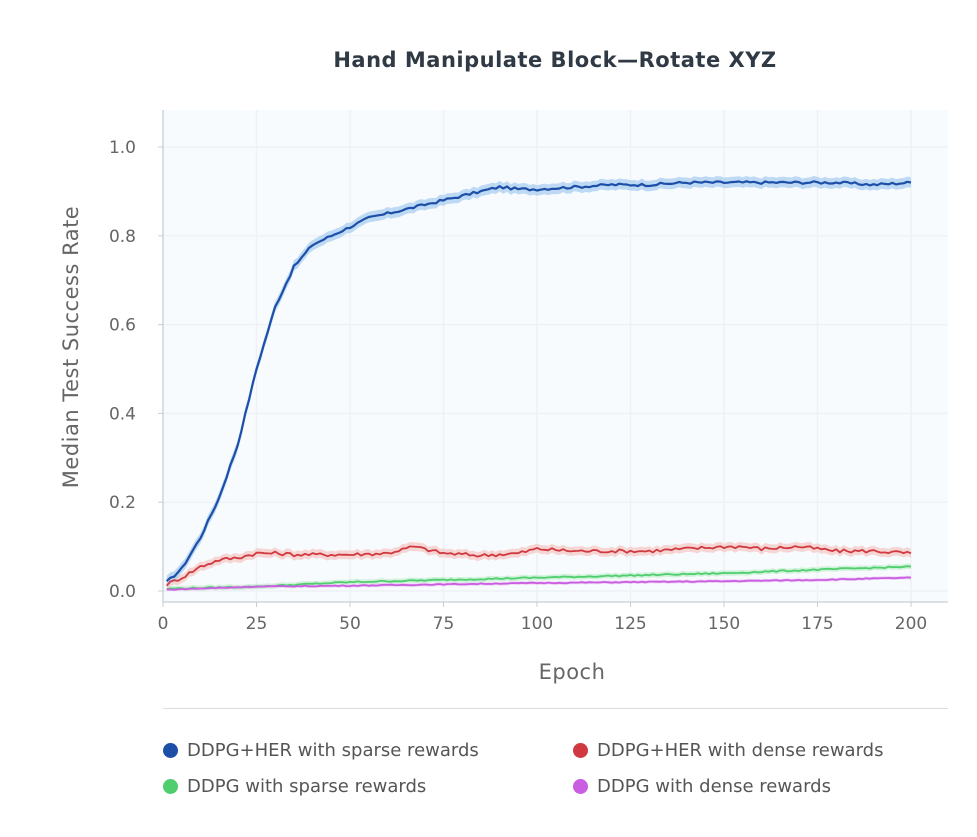  What do you see at coordinates (537, 624) in the screenshot?
I see `x-tick-label: 100` at bounding box center [537, 624].